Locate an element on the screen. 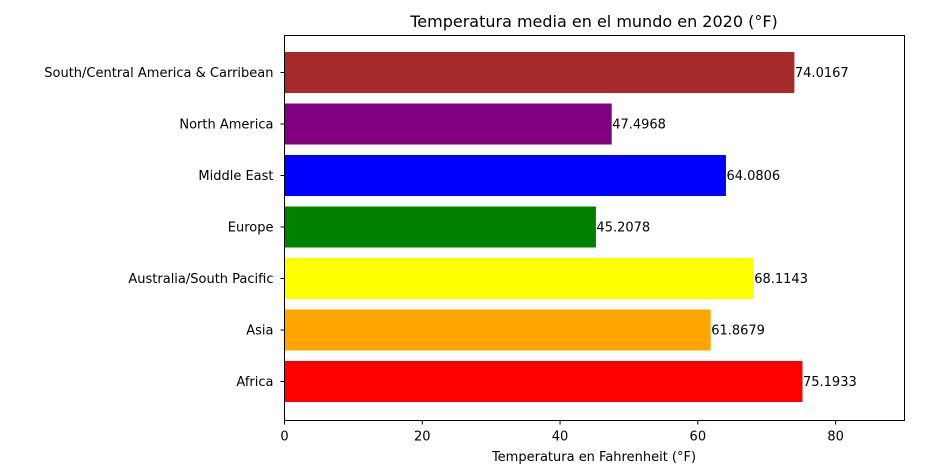 This screenshot has height=475, width=935. bar-value-label: 68.1143 is located at coordinates (781, 279).